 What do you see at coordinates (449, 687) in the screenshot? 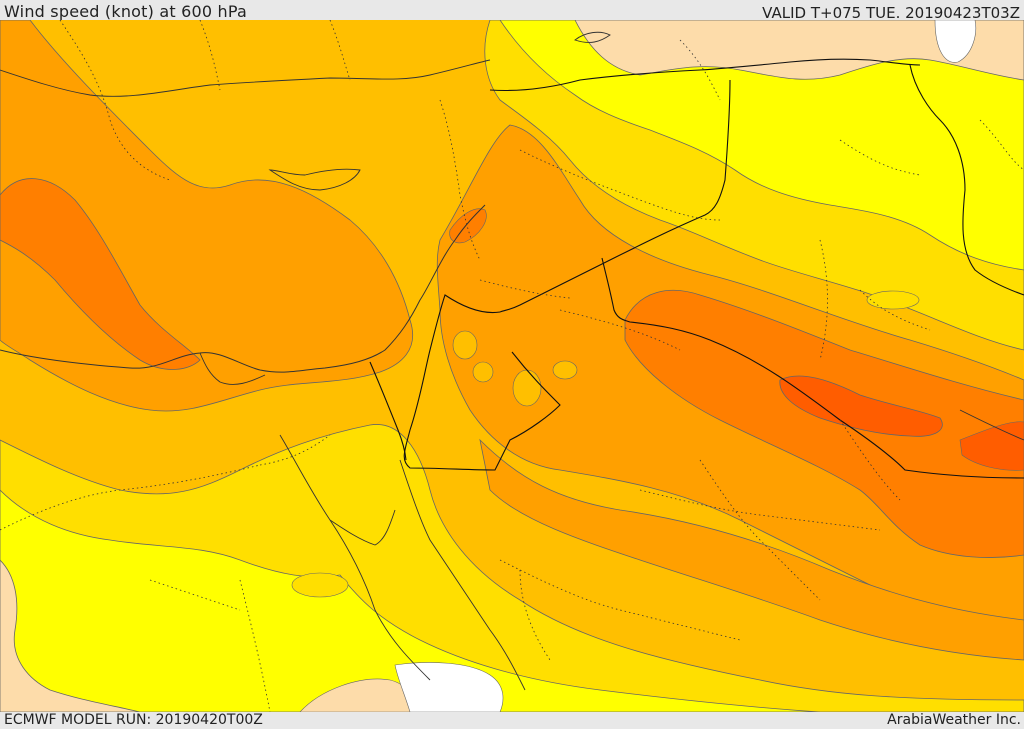
I see `no-data-patch-south` at bounding box center [449, 687].